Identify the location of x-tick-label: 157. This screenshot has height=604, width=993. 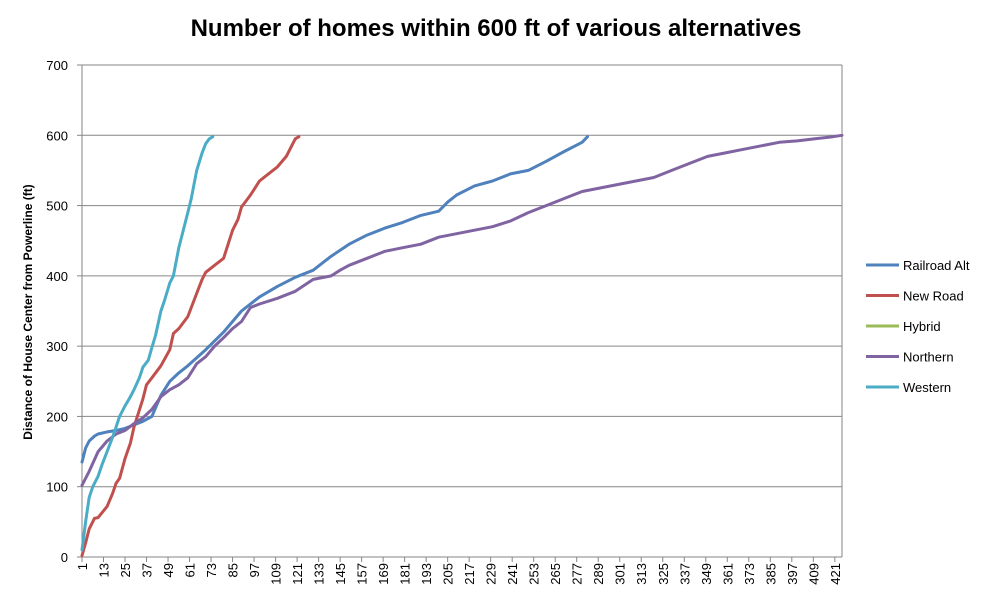
(362, 574).